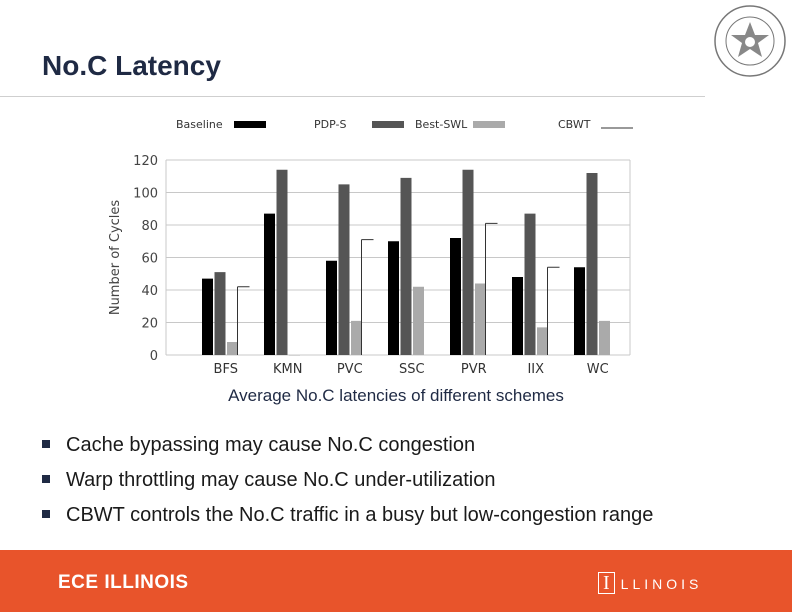 The height and width of the screenshot is (612, 792). What do you see at coordinates (149, 226) in the screenshot?
I see `y-tick-label: 80` at bounding box center [149, 226].